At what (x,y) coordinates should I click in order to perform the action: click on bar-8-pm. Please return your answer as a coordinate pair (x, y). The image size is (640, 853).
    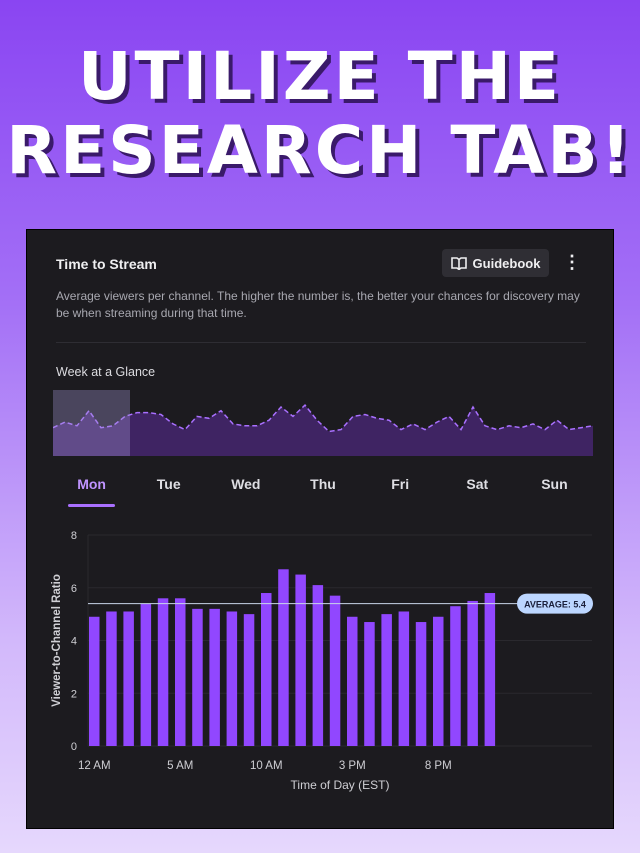
    Looking at the image, I should click on (438, 681).